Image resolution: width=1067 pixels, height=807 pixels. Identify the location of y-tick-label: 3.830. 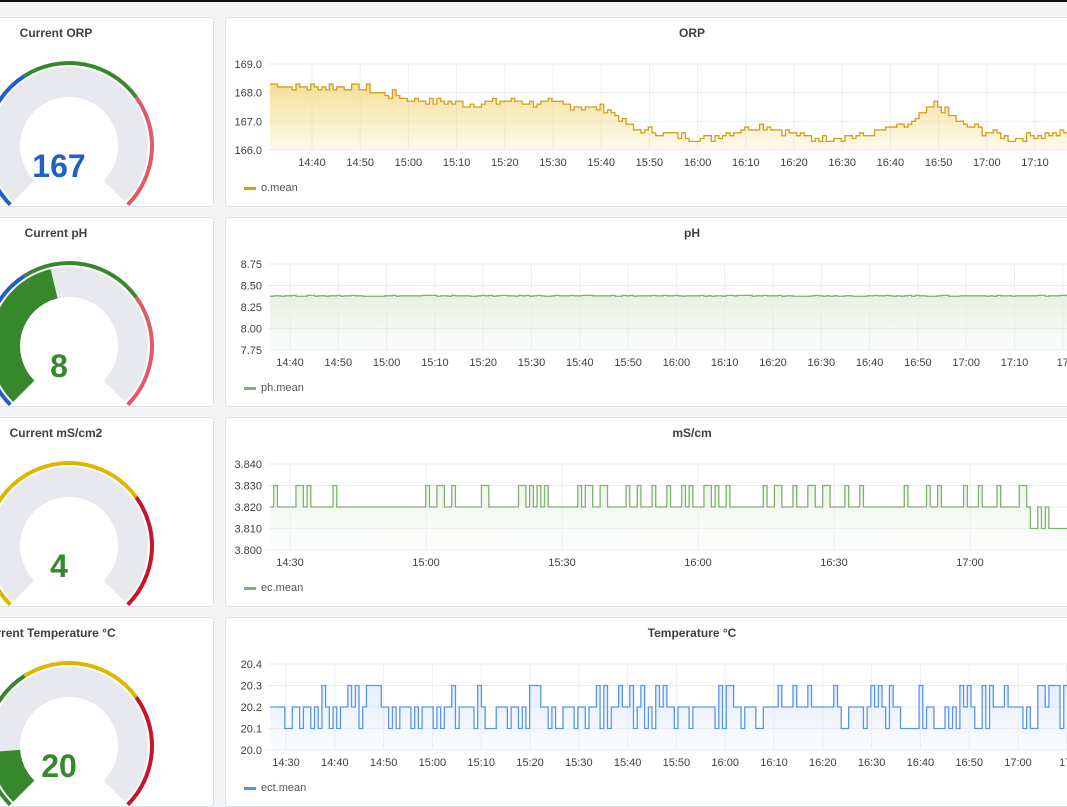
(248, 487).